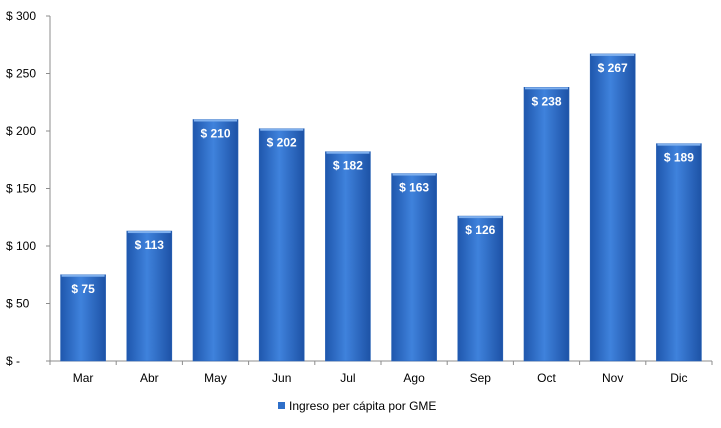  What do you see at coordinates (21, 131) in the screenshot?
I see `y-tick-label: $ 200` at bounding box center [21, 131].